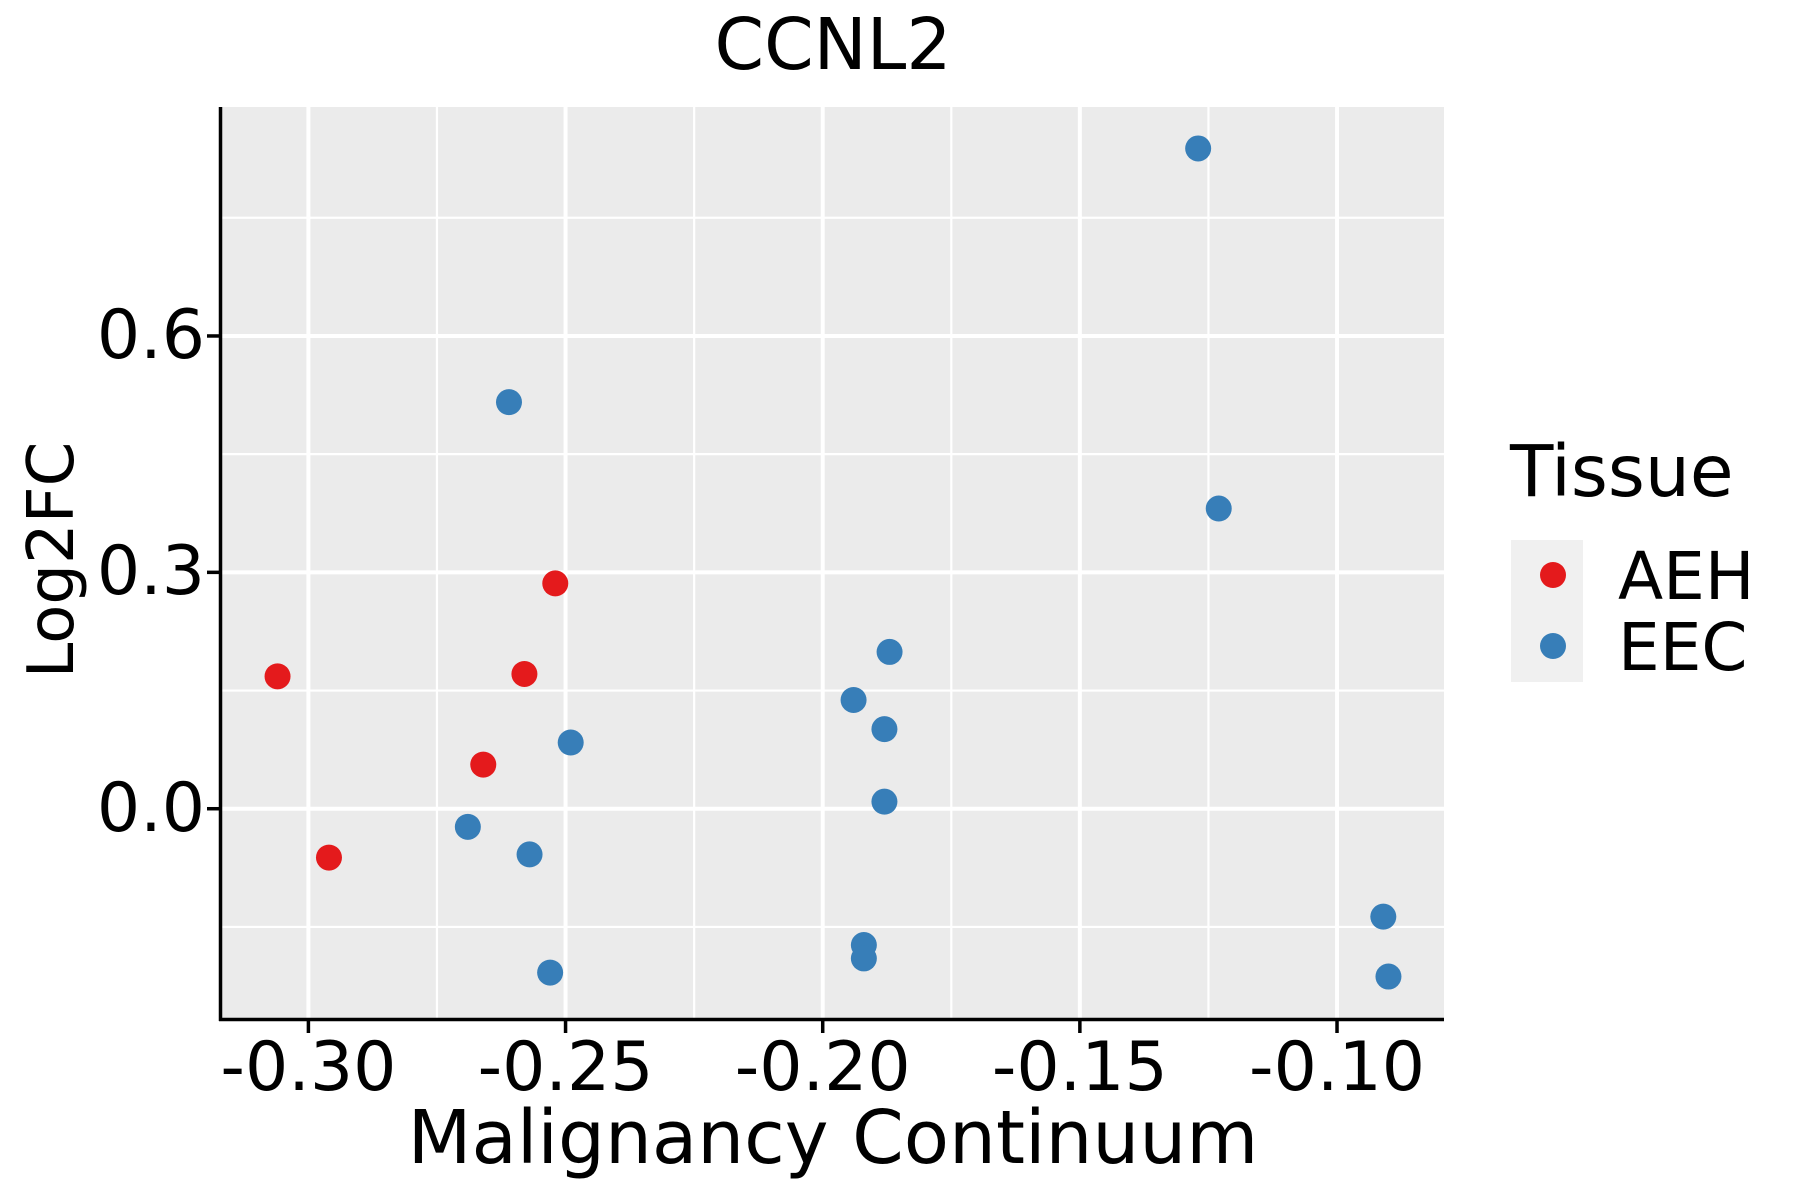  I want to click on x-tick-label: -0.10, so click(1337, 1067).